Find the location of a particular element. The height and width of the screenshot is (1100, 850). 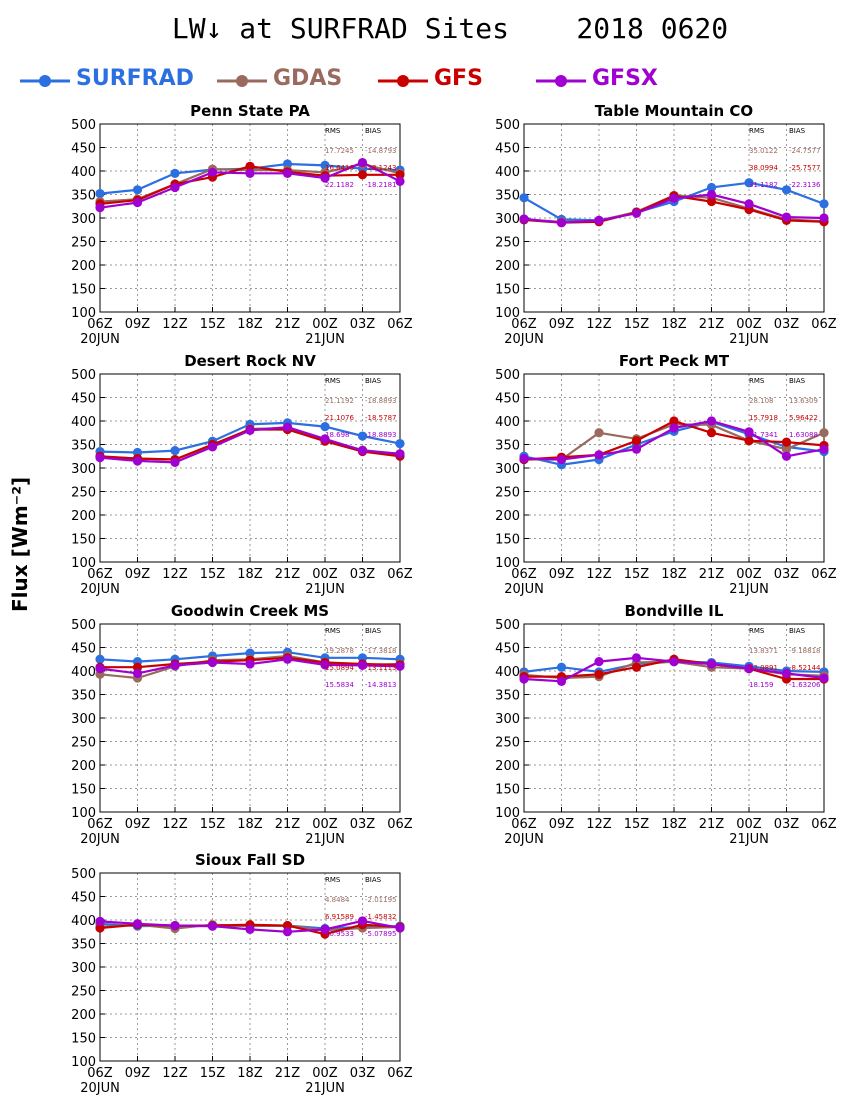

legend-label-gdas: GDAS is located at coordinates (308, 78).